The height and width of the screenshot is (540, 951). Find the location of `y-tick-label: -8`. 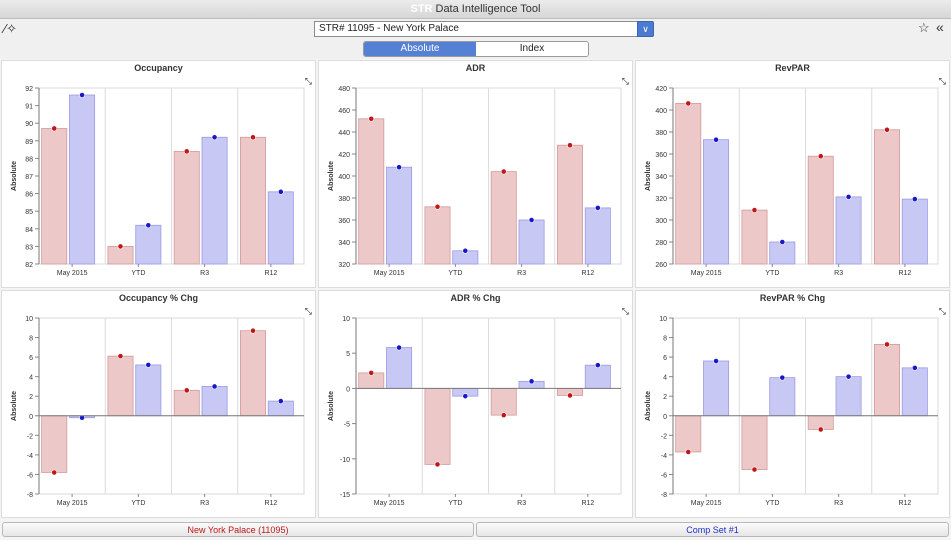

y-tick-label: -8 is located at coordinates (30, 495).